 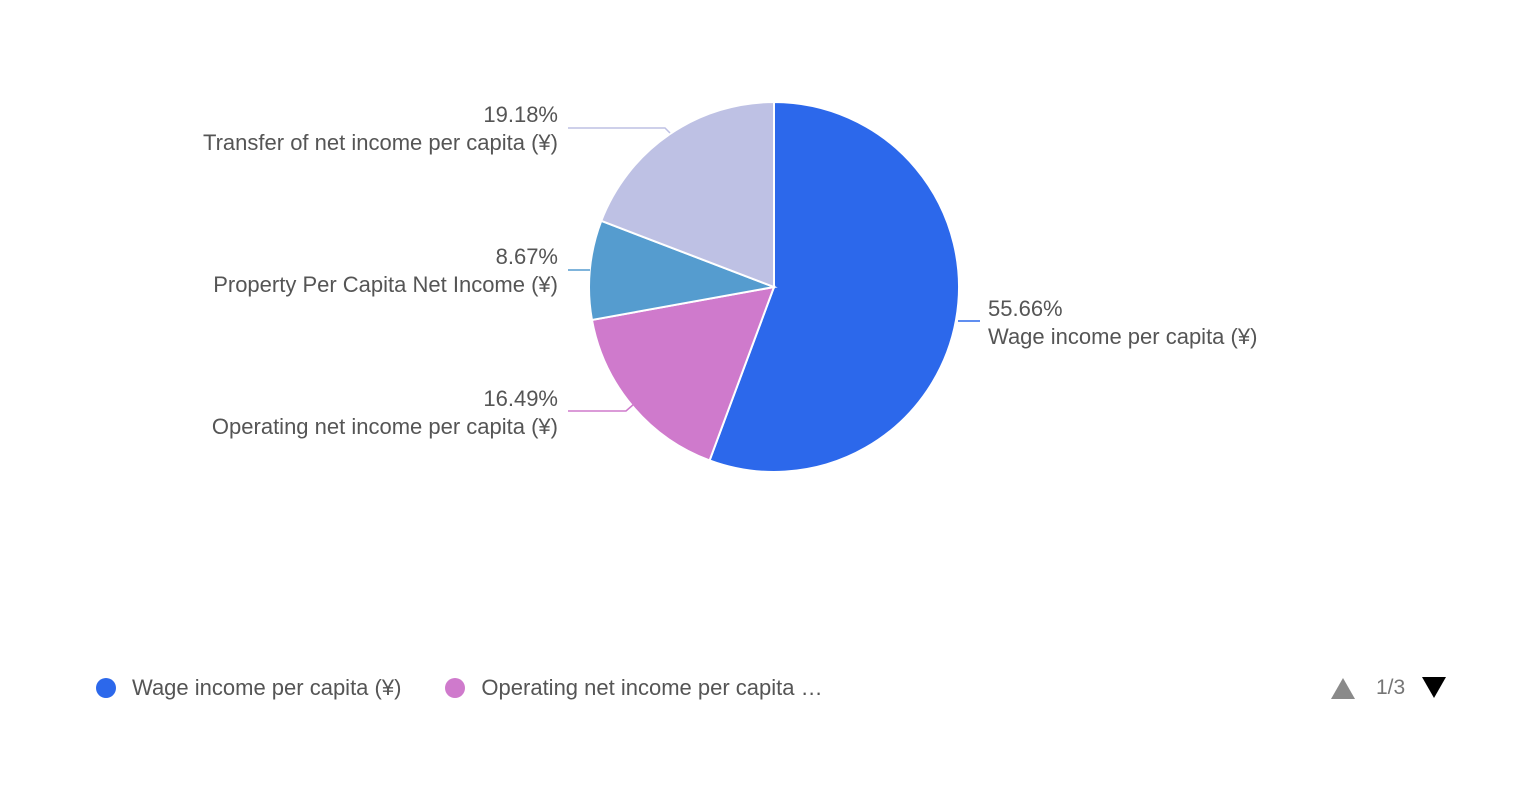 What do you see at coordinates (1343, 688) in the screenshot?
I see `triangle-up-icon` at bounding box center [1343, 688].